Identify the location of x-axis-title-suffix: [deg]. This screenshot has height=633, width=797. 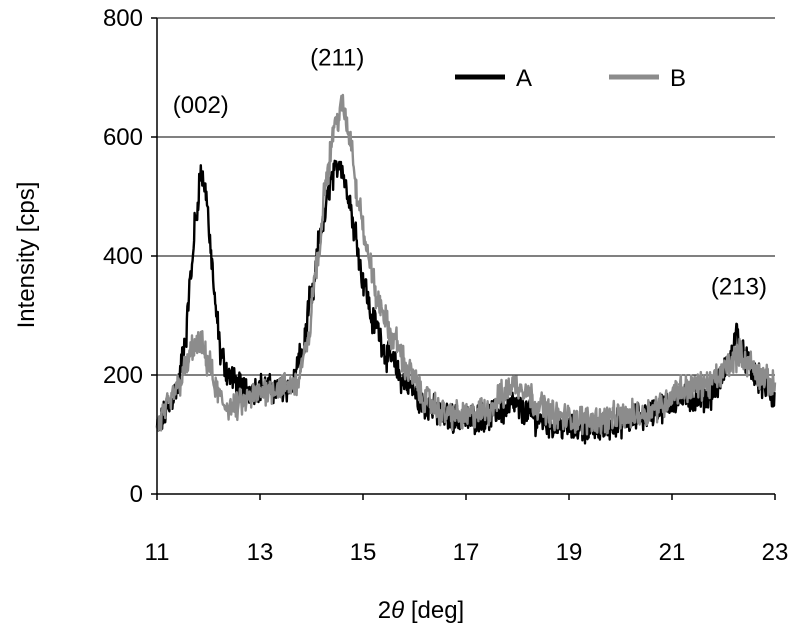
(434, 610).